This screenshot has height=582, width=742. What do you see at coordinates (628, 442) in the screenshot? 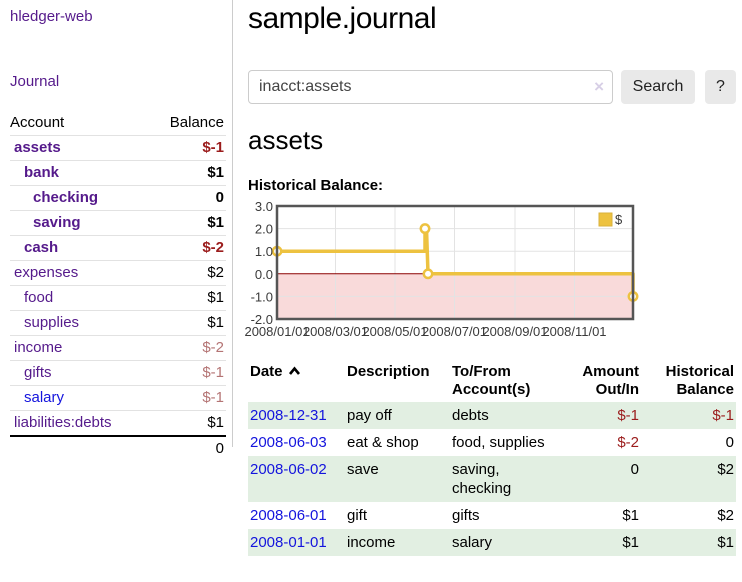
I see `transaction-amount: $-2` at bounding box center [628, 442].